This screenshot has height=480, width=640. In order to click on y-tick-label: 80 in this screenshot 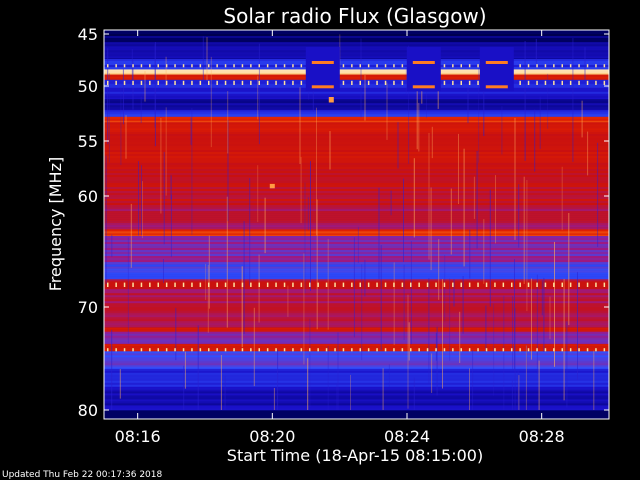, I will do `click(88, 410)`.